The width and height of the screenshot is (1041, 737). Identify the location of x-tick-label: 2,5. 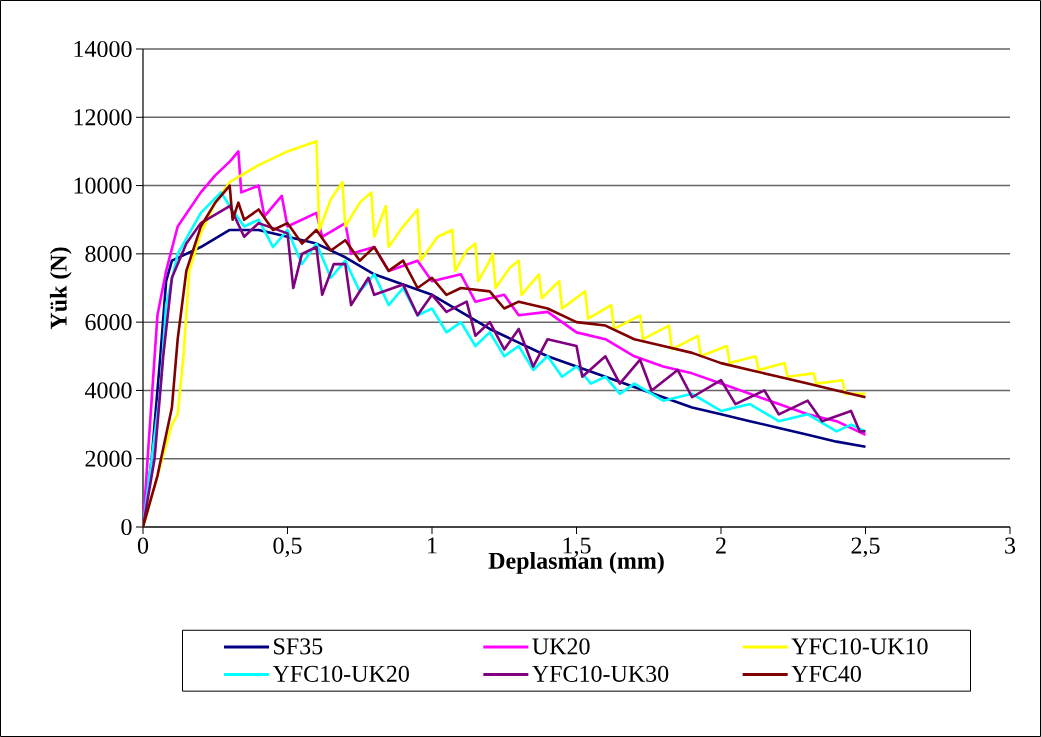
(865, 547).